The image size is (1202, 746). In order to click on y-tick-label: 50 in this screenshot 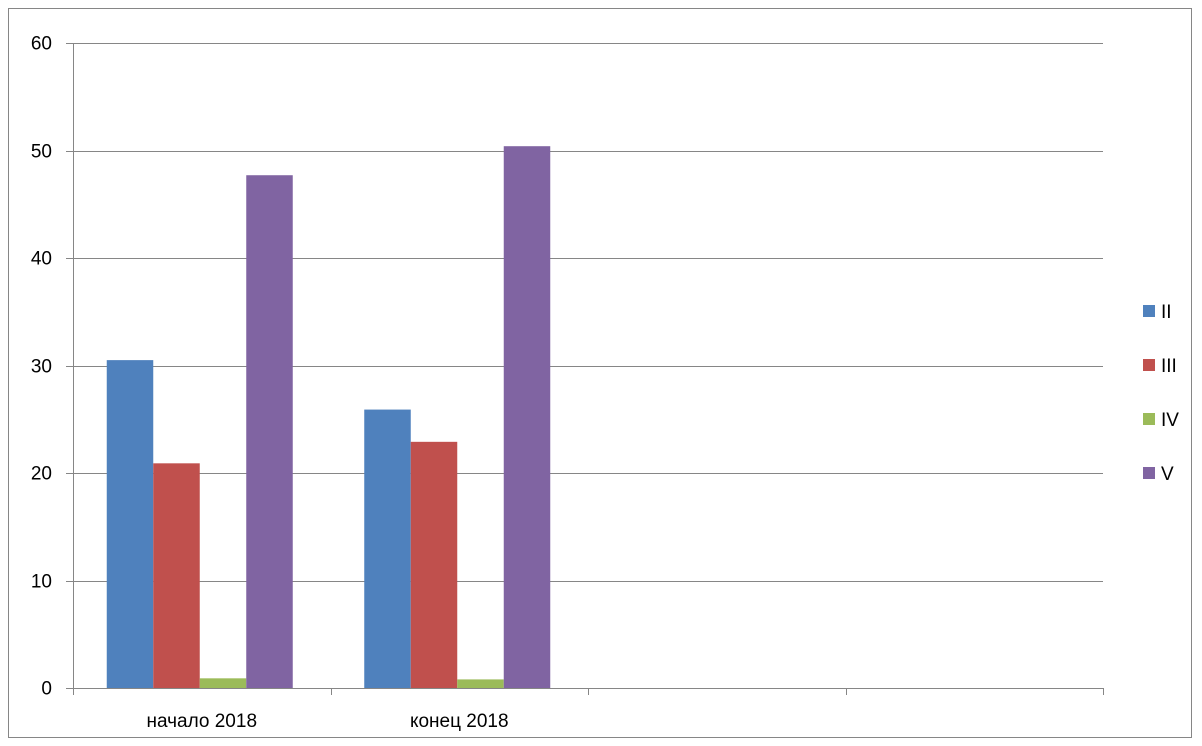, I will do `click(41, 152)`.